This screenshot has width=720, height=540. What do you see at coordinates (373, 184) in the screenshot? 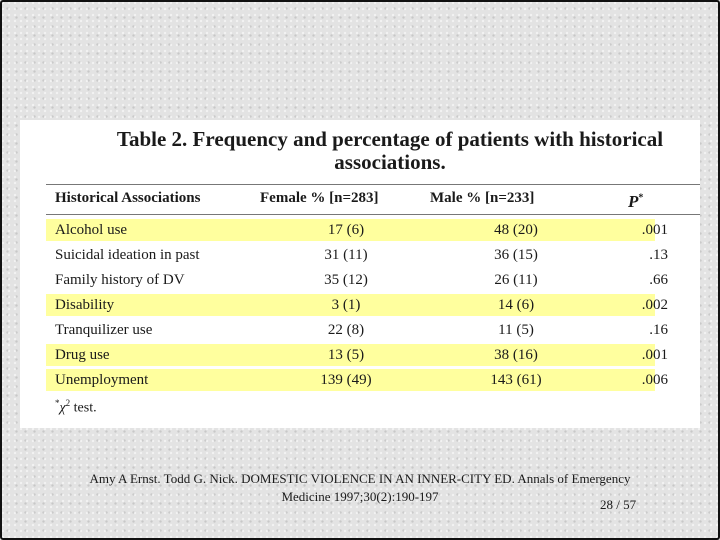
I see `table-top-rule` at bounding box center [373, 184].